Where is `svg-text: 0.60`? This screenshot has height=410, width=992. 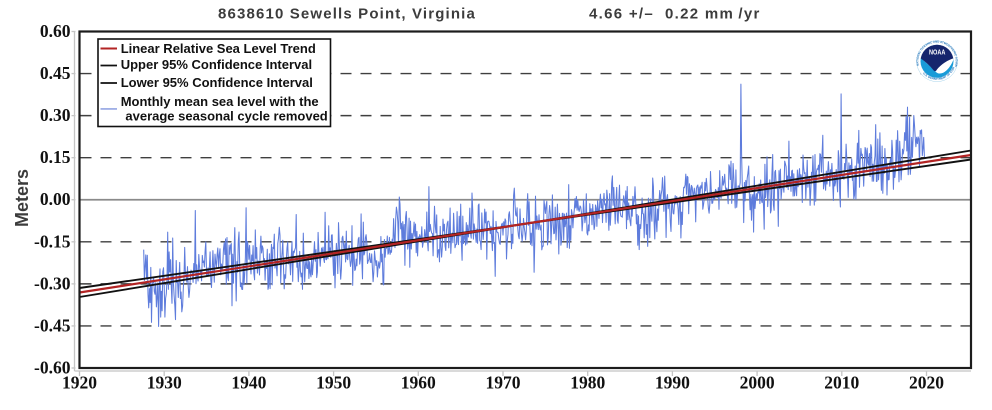
svg-text: 0.60 is located at coordinates (55, 31).